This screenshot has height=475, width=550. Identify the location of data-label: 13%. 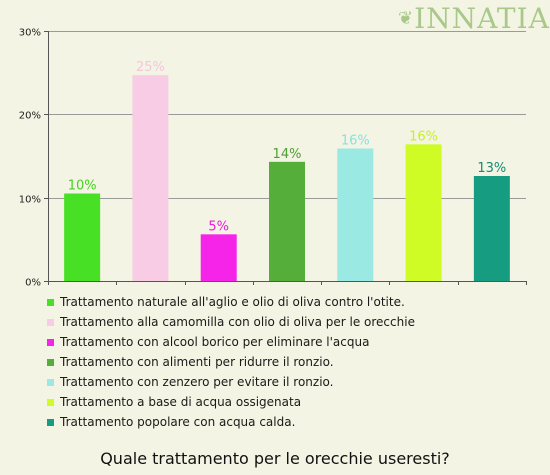
(491, 168).